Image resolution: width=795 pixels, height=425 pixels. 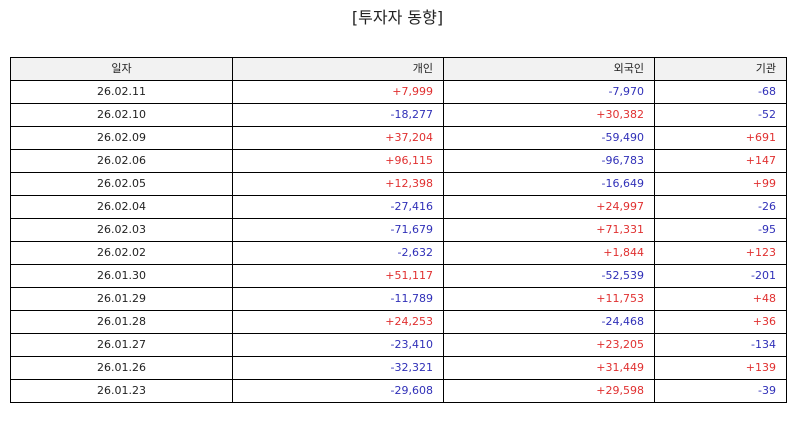 What do you see at coordinates (549, 69) in the screenshot?
I see `column-header-foreign: 외국인` at bounding box center [549, 69].